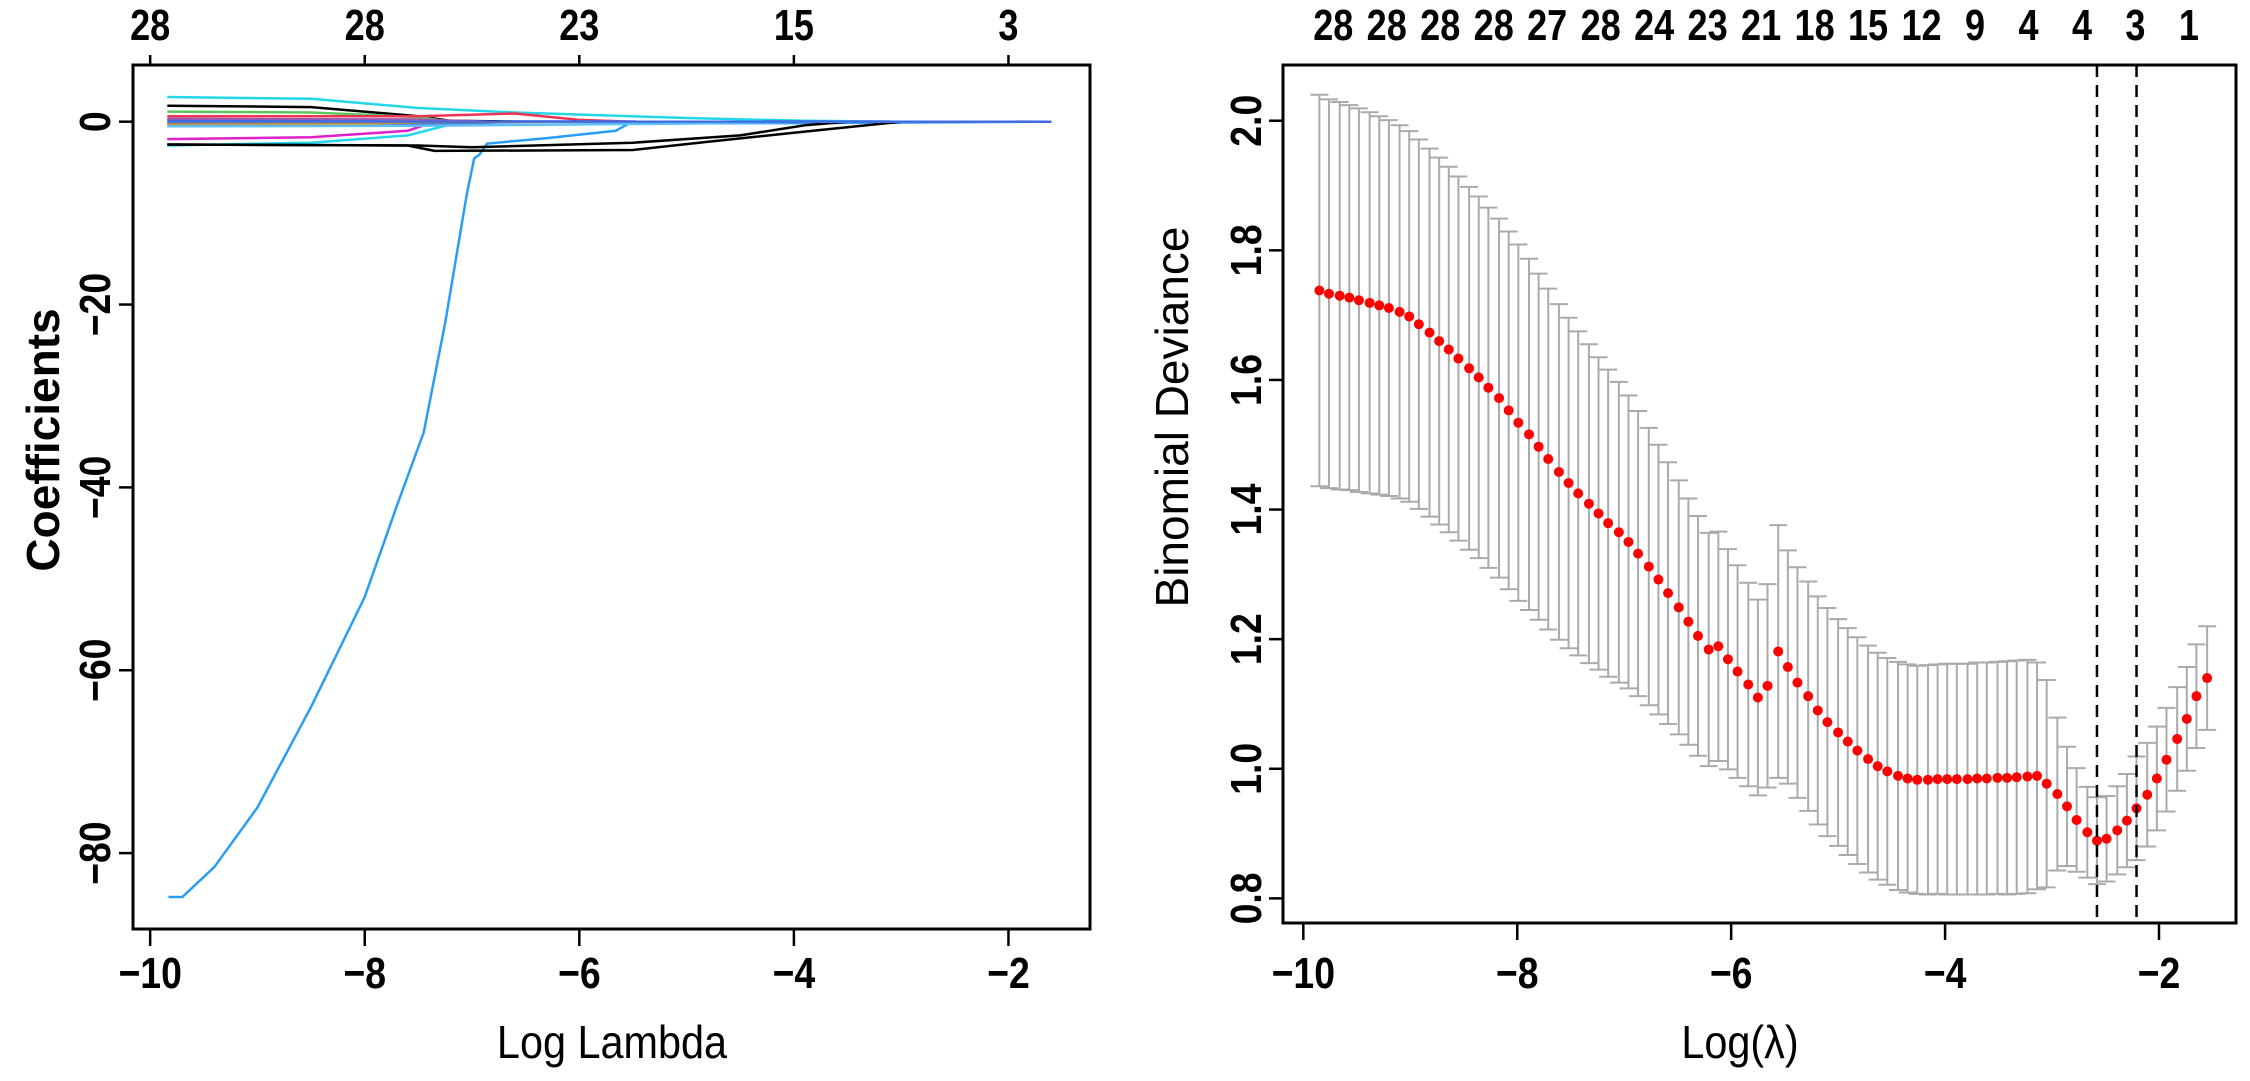  Describe the element at coordinates (95, 304) in the screenshot. I see `y-tick-label: −20` at that location.